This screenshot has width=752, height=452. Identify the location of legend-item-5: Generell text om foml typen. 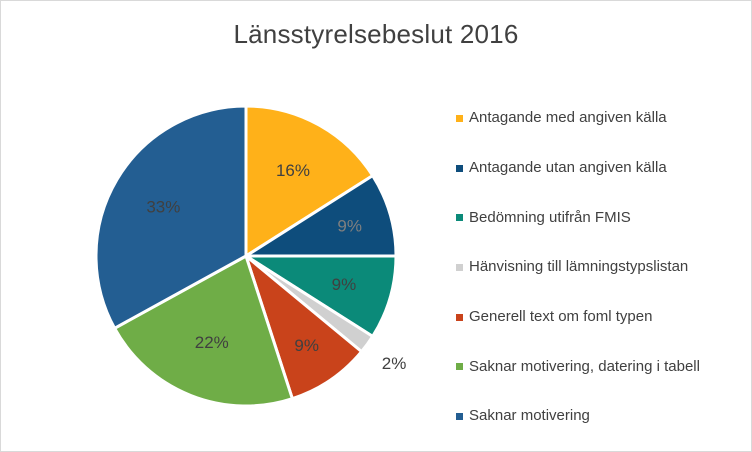
(601, 317).